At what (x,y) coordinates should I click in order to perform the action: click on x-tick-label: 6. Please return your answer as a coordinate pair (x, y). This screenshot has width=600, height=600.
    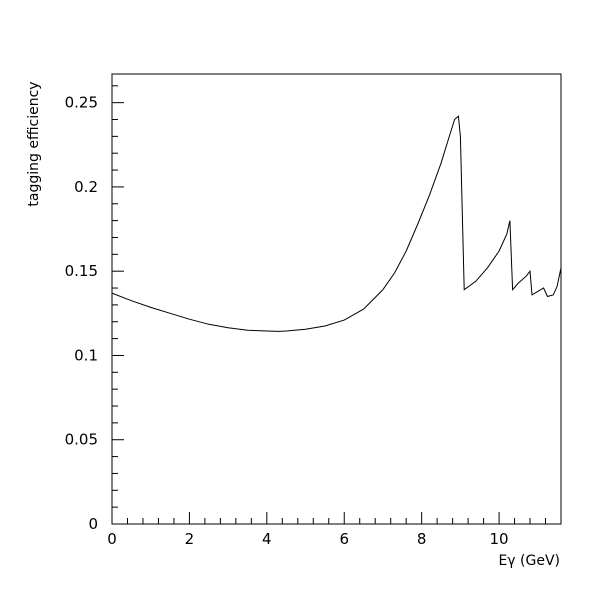
    Looking at the image, I should click on (344, 539).